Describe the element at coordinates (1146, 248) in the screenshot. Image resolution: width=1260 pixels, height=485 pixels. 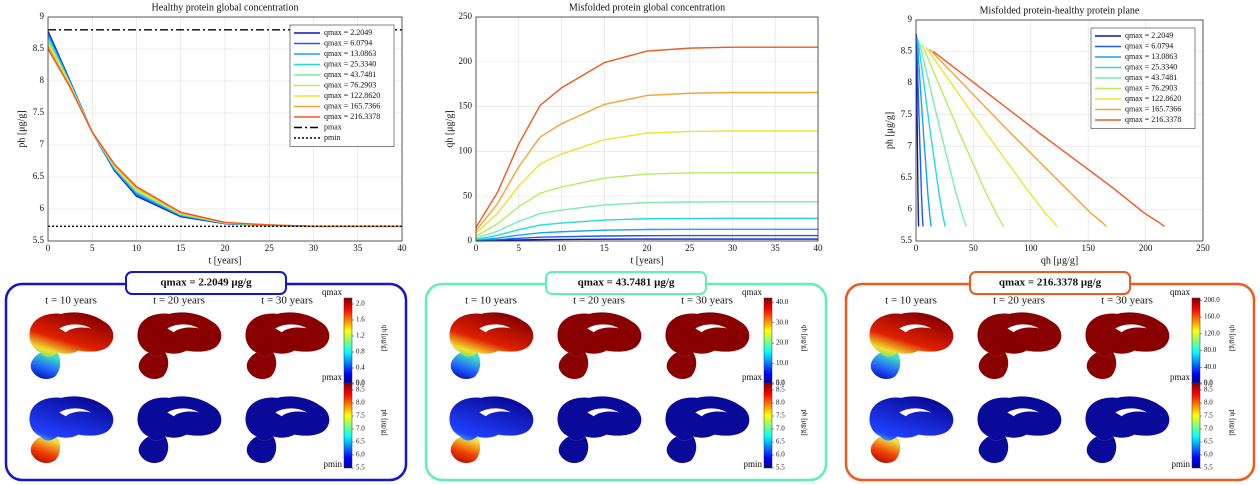
I see `x-tick-label: 200` at that location.